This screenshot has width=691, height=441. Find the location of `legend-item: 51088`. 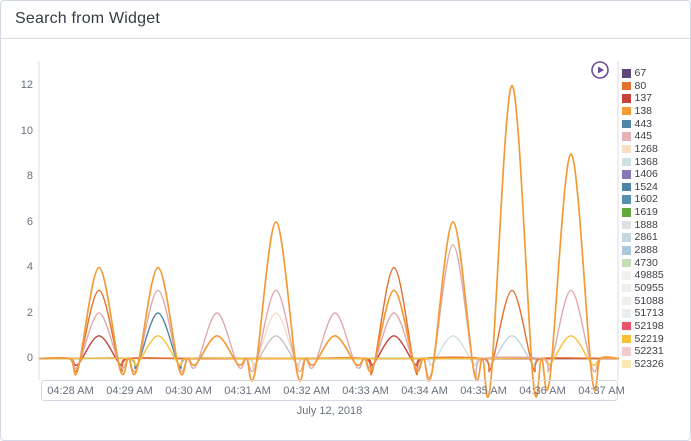

legend-item: 51088 is located at coordinates (655, 301).